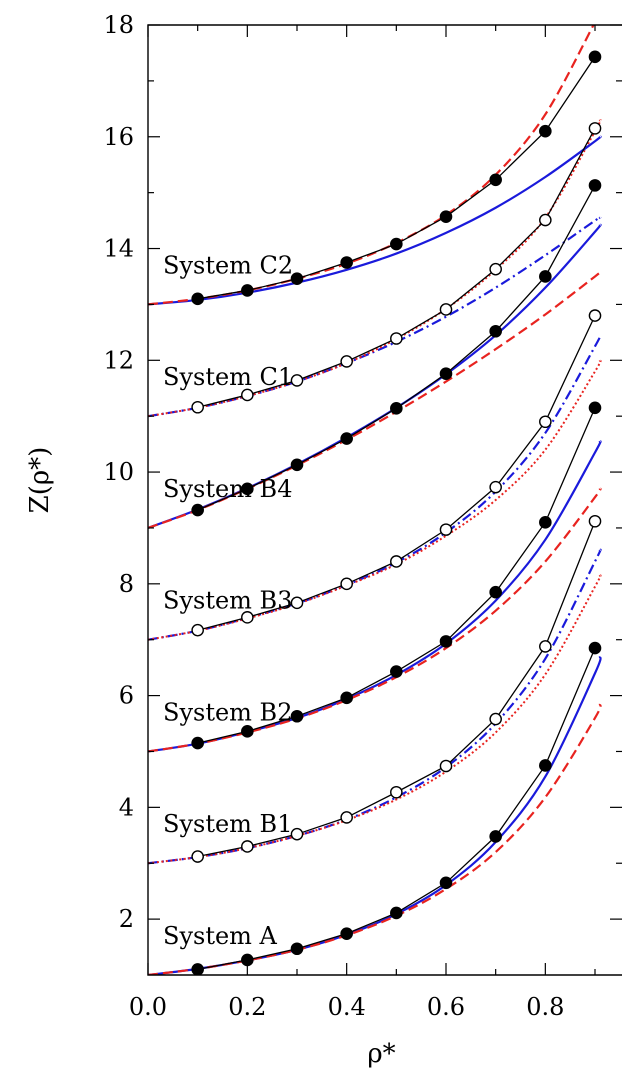 The width and height of the screenshot is (622, 1076). I want to click on y-tick-label: 6, so click(126, 696).